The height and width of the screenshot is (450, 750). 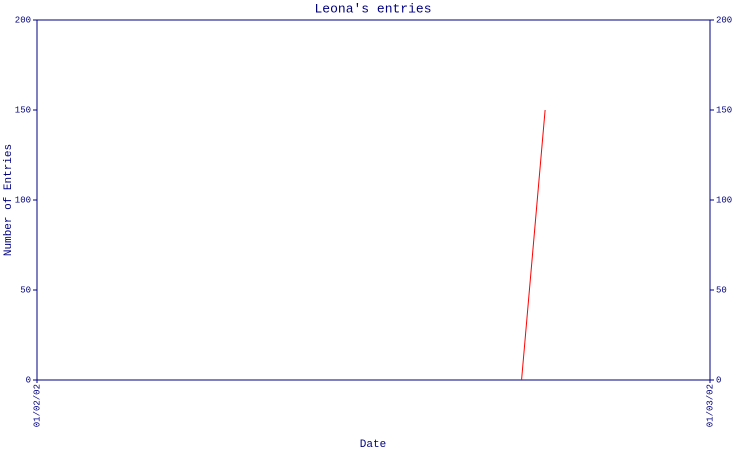 I want to click on y2-tick-label: 50, so click(x=721, y=290).